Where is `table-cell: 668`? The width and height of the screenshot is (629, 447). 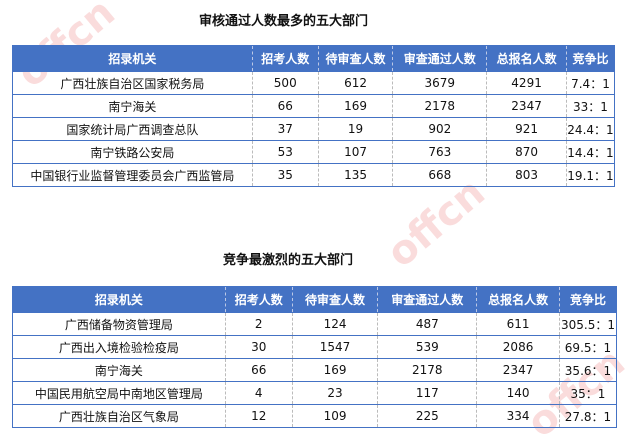
table-cell: 668 is located at coordinates (439, 175).